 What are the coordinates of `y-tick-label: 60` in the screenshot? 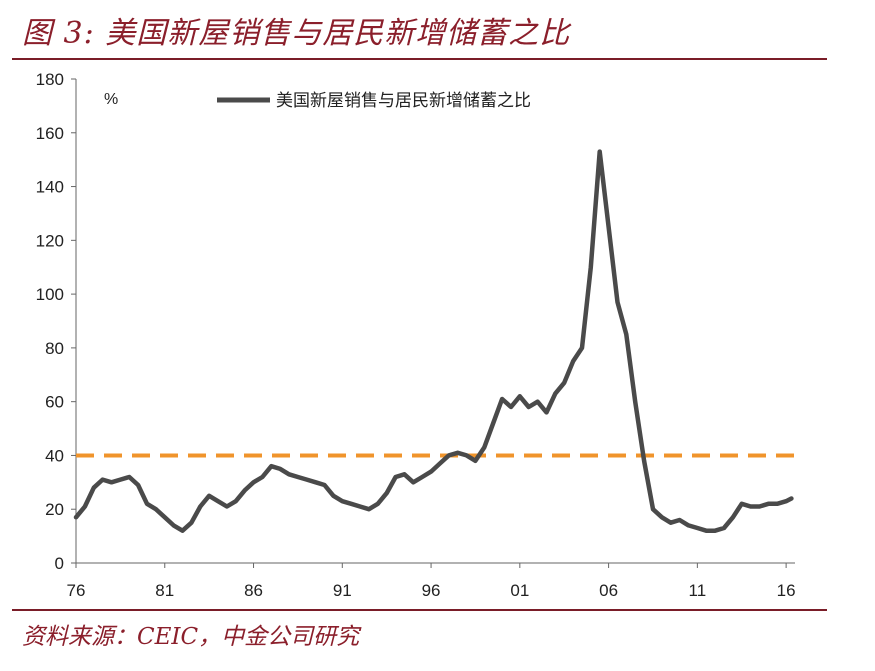 It's located at (54, 402).